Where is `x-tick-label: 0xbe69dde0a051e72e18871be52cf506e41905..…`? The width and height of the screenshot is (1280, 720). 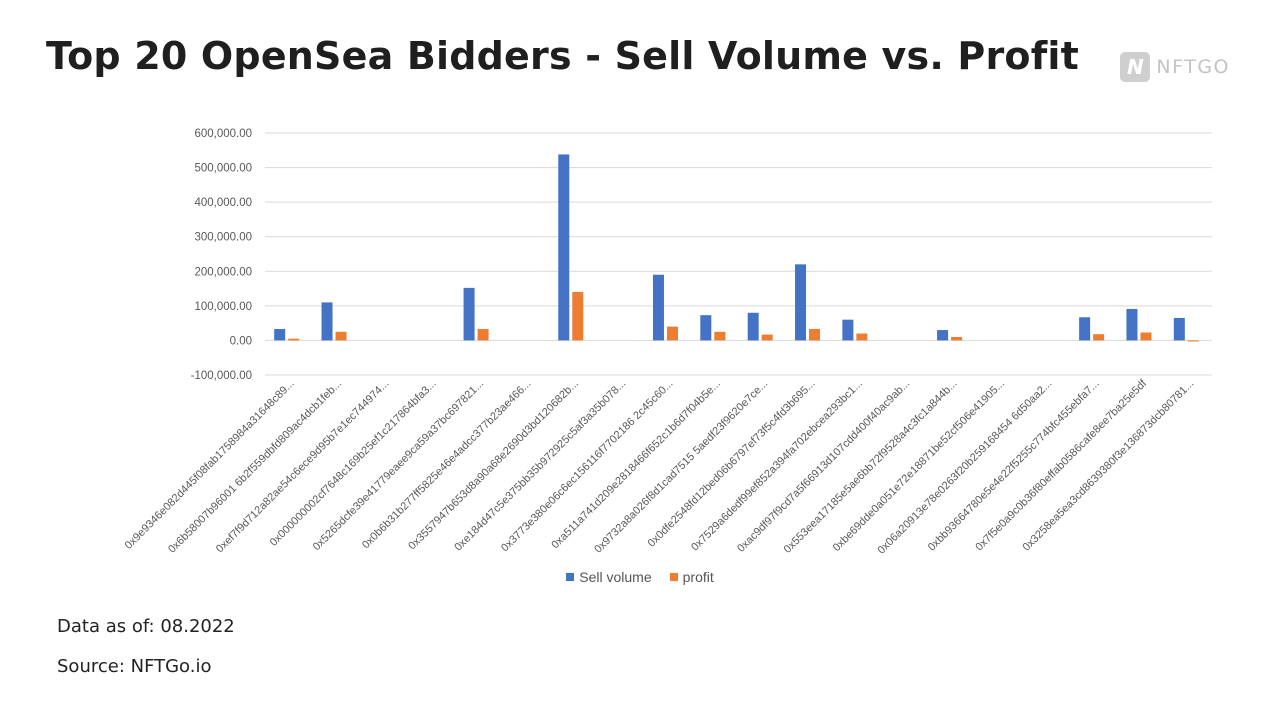
x-tick-label: 0xbe69dde0a051e72e18871be52cf506e41905..… is located at coordinates (919, 466).